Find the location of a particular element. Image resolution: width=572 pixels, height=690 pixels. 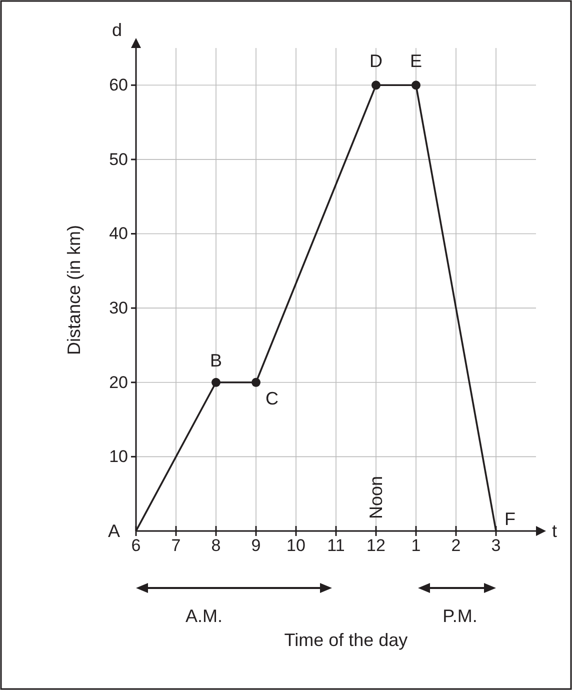

annotation: Noon is located at coordinates (376, 497).